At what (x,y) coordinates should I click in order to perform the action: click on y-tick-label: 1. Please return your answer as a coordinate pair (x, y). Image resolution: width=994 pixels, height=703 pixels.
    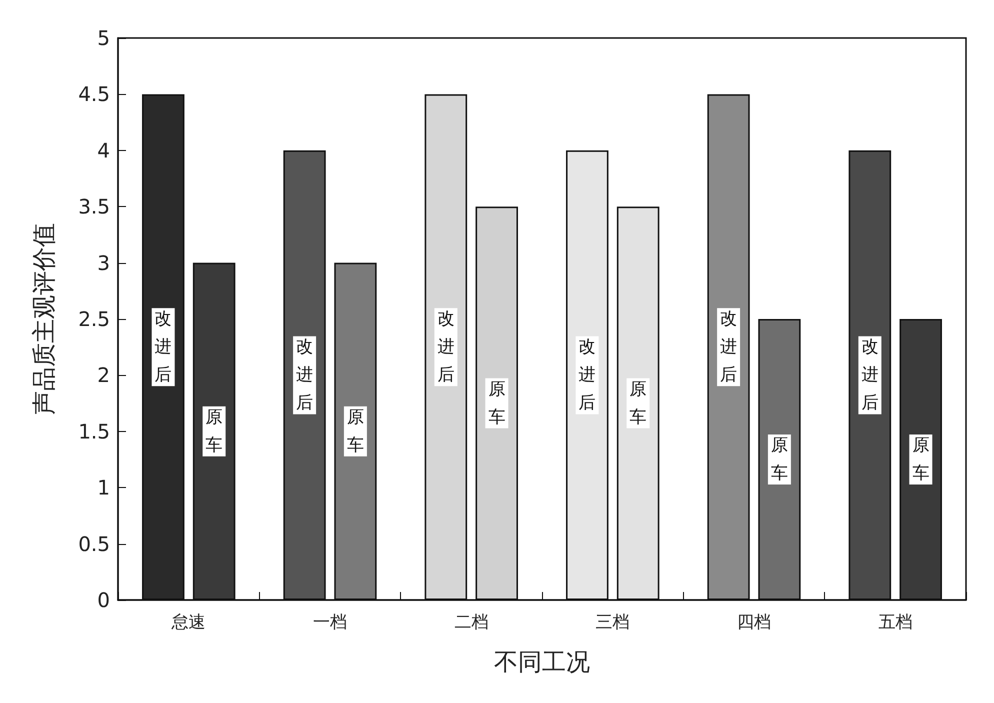
    Looking at the image, I should click on (103, 488).